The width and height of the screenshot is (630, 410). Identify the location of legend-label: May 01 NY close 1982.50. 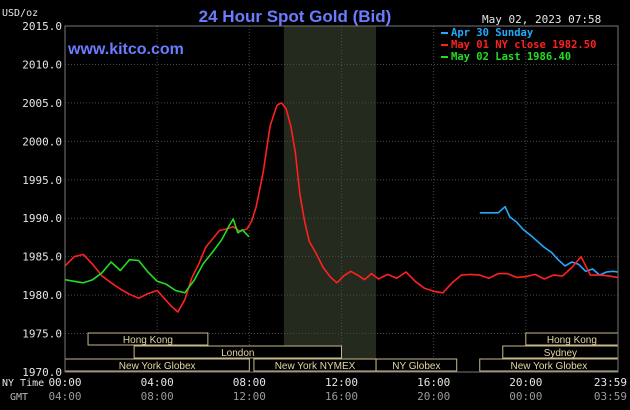
(523, 45).